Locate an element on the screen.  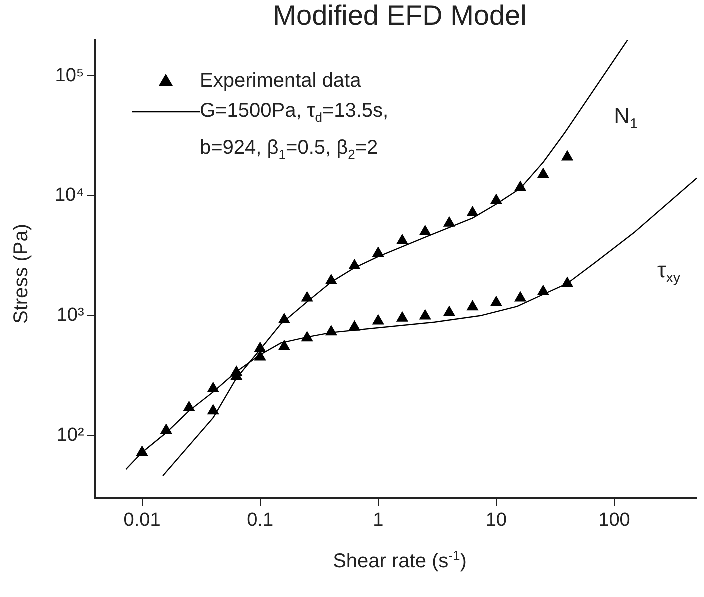
x-axis-title: Shear rate (s$^{-1}$) is located at coordinates (400, 561).